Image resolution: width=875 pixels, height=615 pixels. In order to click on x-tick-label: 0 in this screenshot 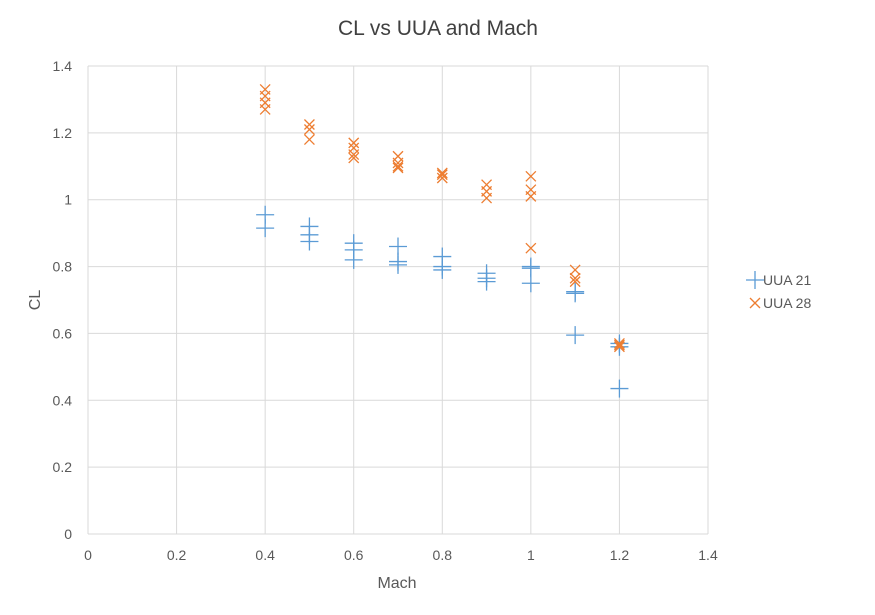, I will do `click(88, 555)`.